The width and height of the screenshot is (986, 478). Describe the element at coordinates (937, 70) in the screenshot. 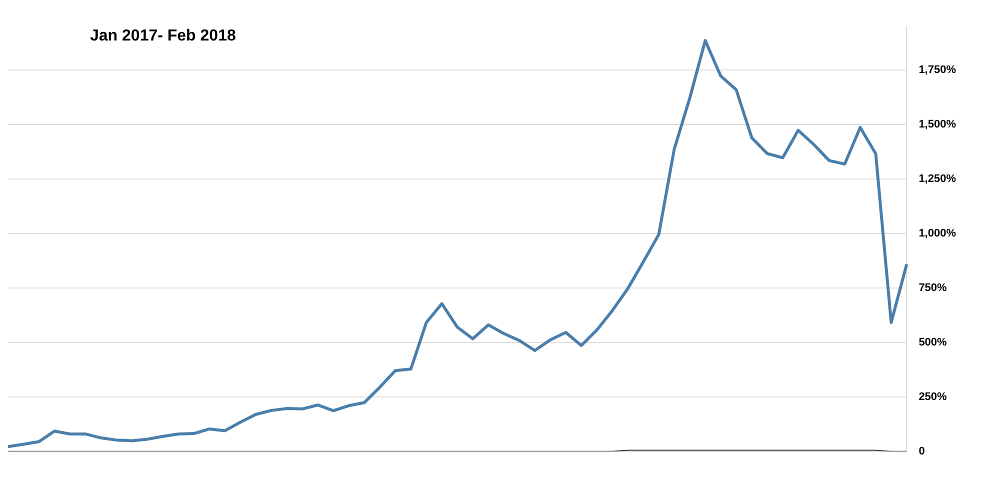

I see `y-tick-label: 1,750%` at that location.